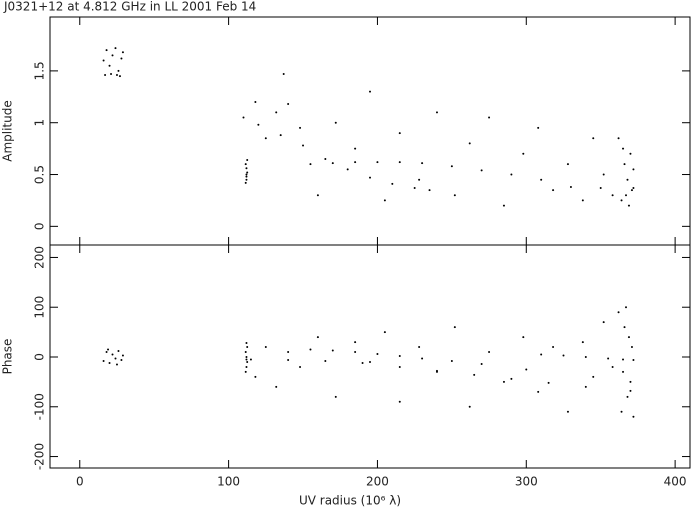 This screenshot has width=693, height=511. I want to click on y-tick-label: 1.5, so click(40, 70).